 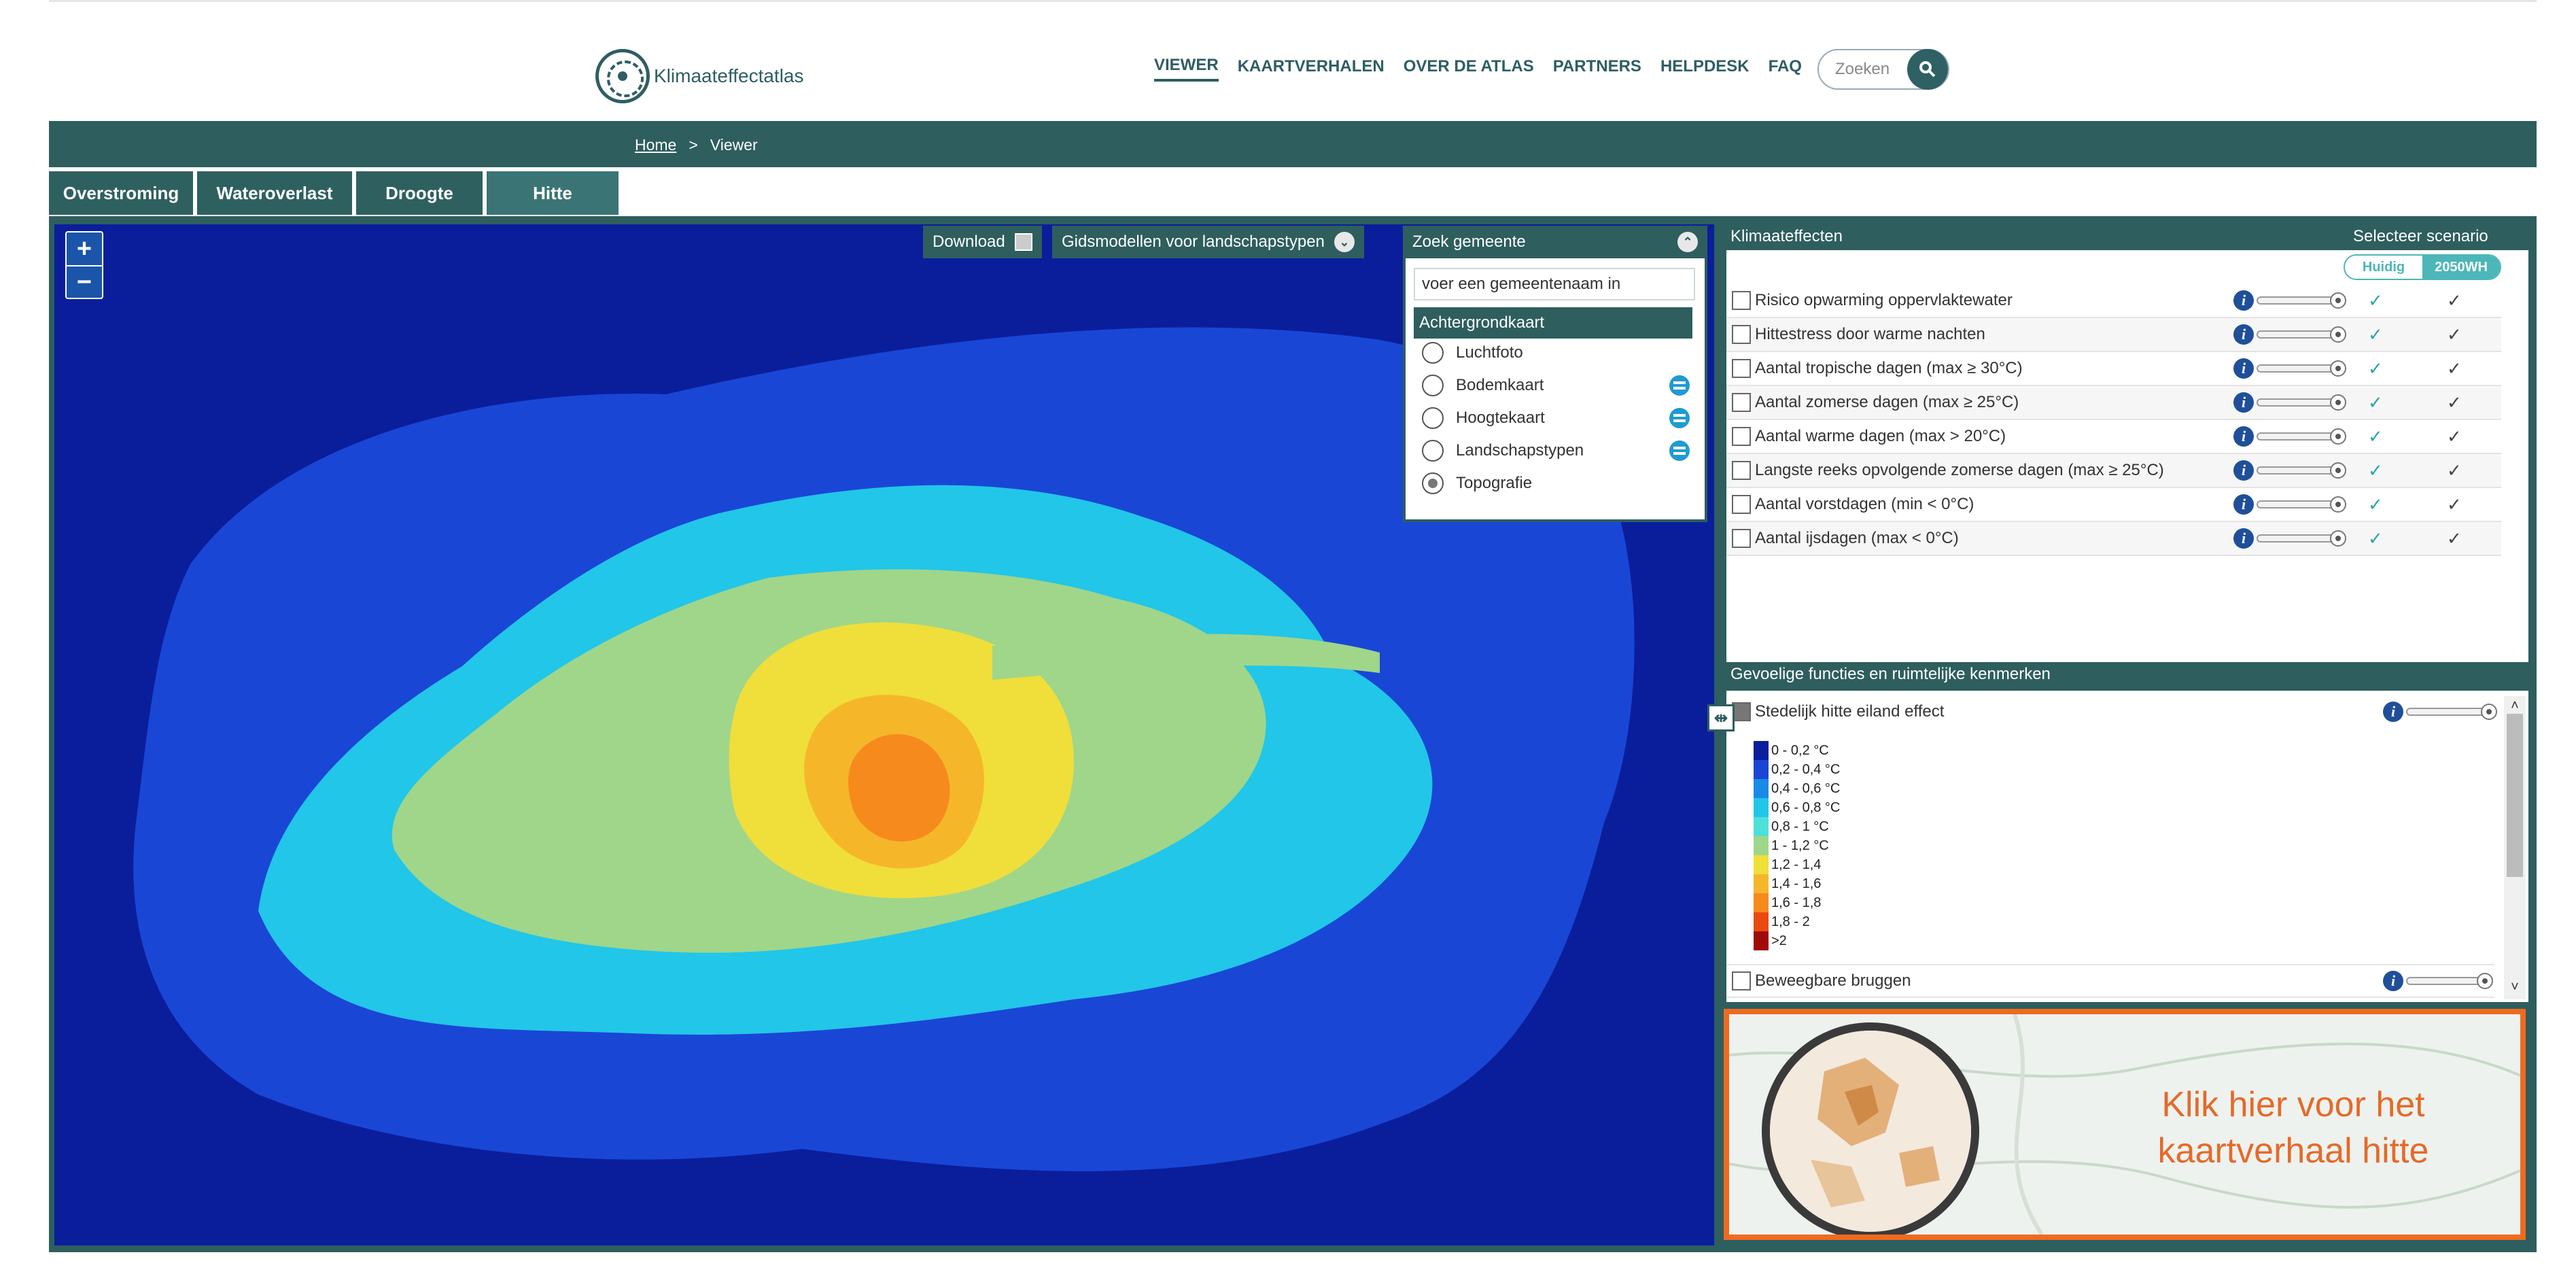 What do you see at coordinates (1785, 66) in the screenshot?
I see `nav-faq: FAQ` at bounding box center [1785, 66].